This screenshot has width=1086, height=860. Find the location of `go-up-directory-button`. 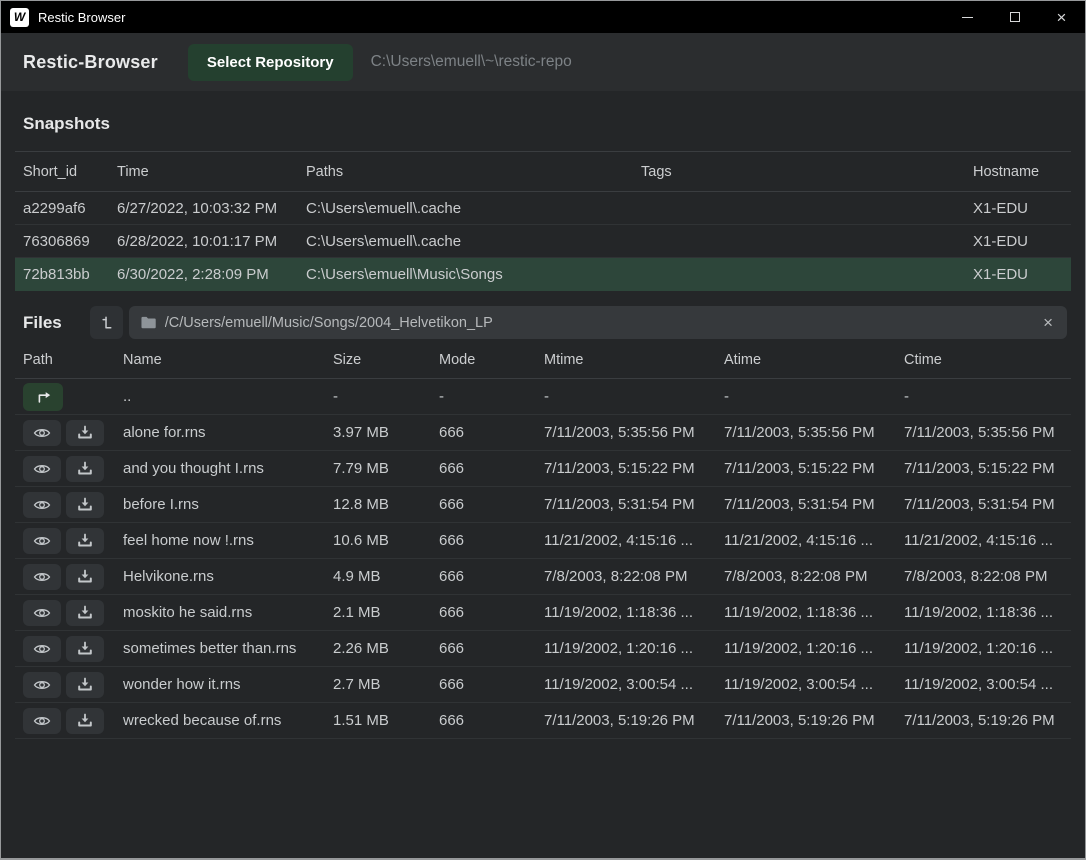

go-up-directory-button is located at coordinates (43, 396).